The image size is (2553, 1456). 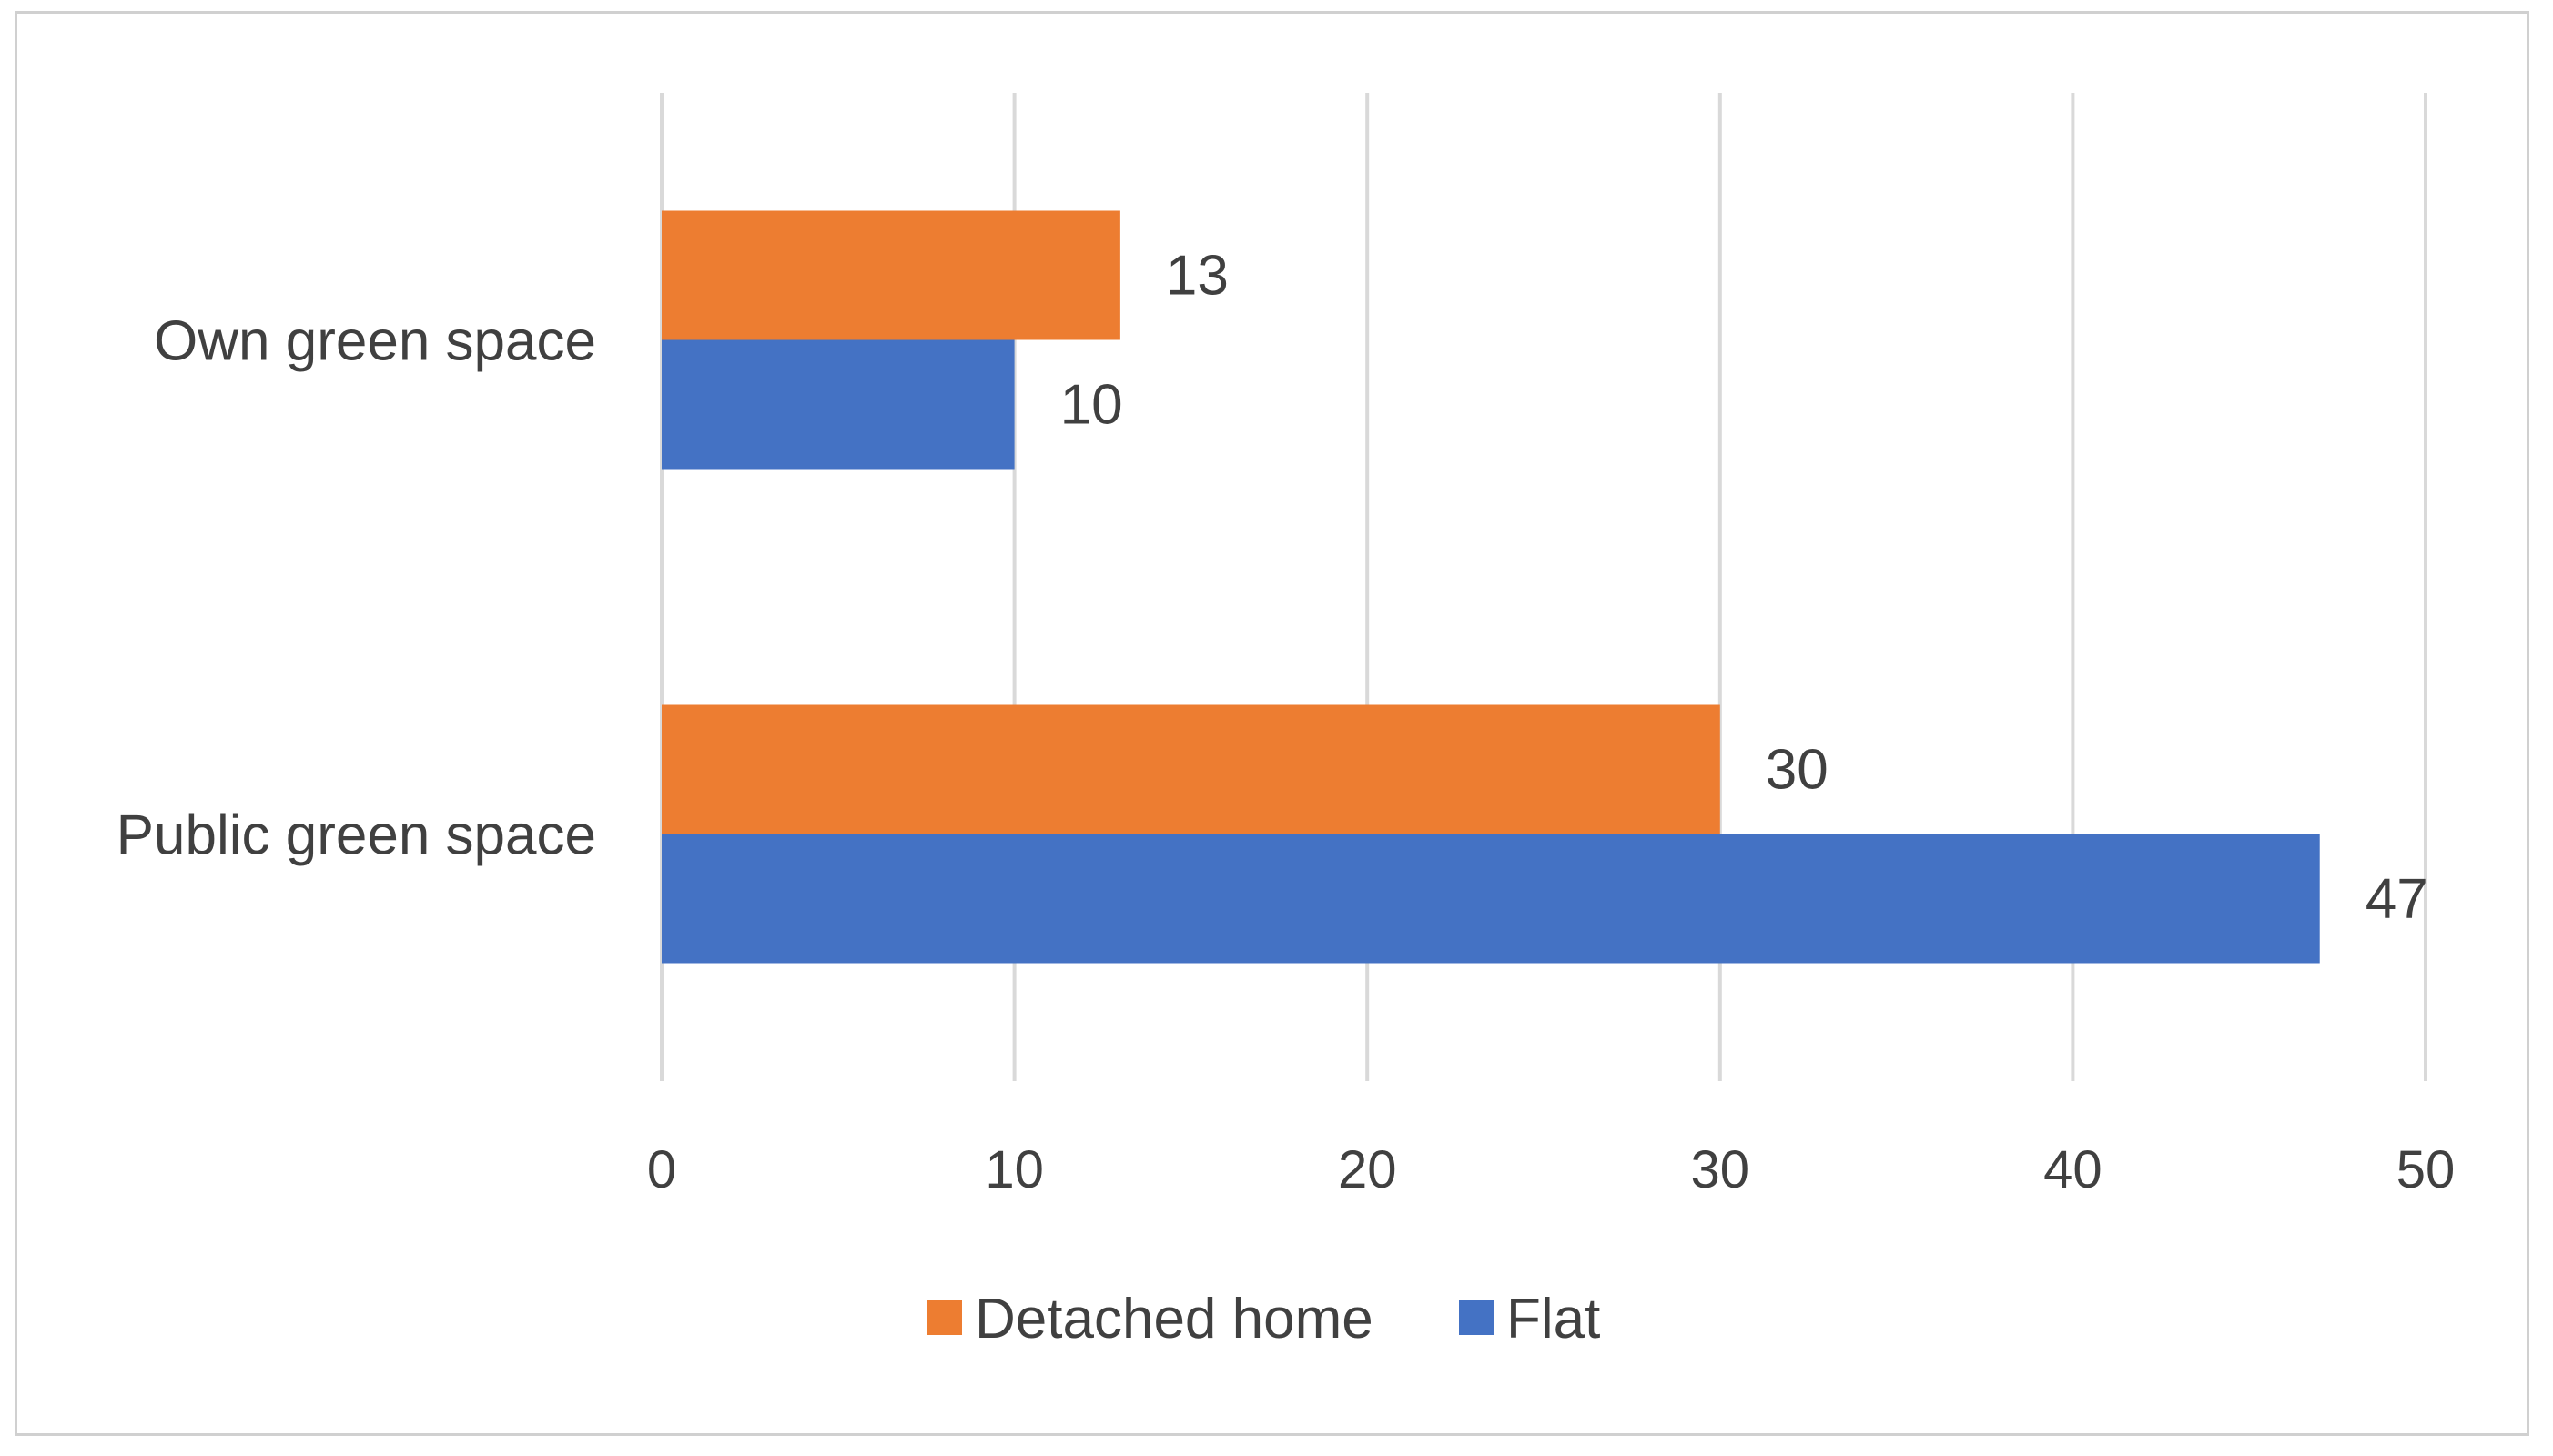 What do you see at coordinates (375, 342) in the screenshot?
I see `category-label: Own green space` at bounding box center [375, 342].